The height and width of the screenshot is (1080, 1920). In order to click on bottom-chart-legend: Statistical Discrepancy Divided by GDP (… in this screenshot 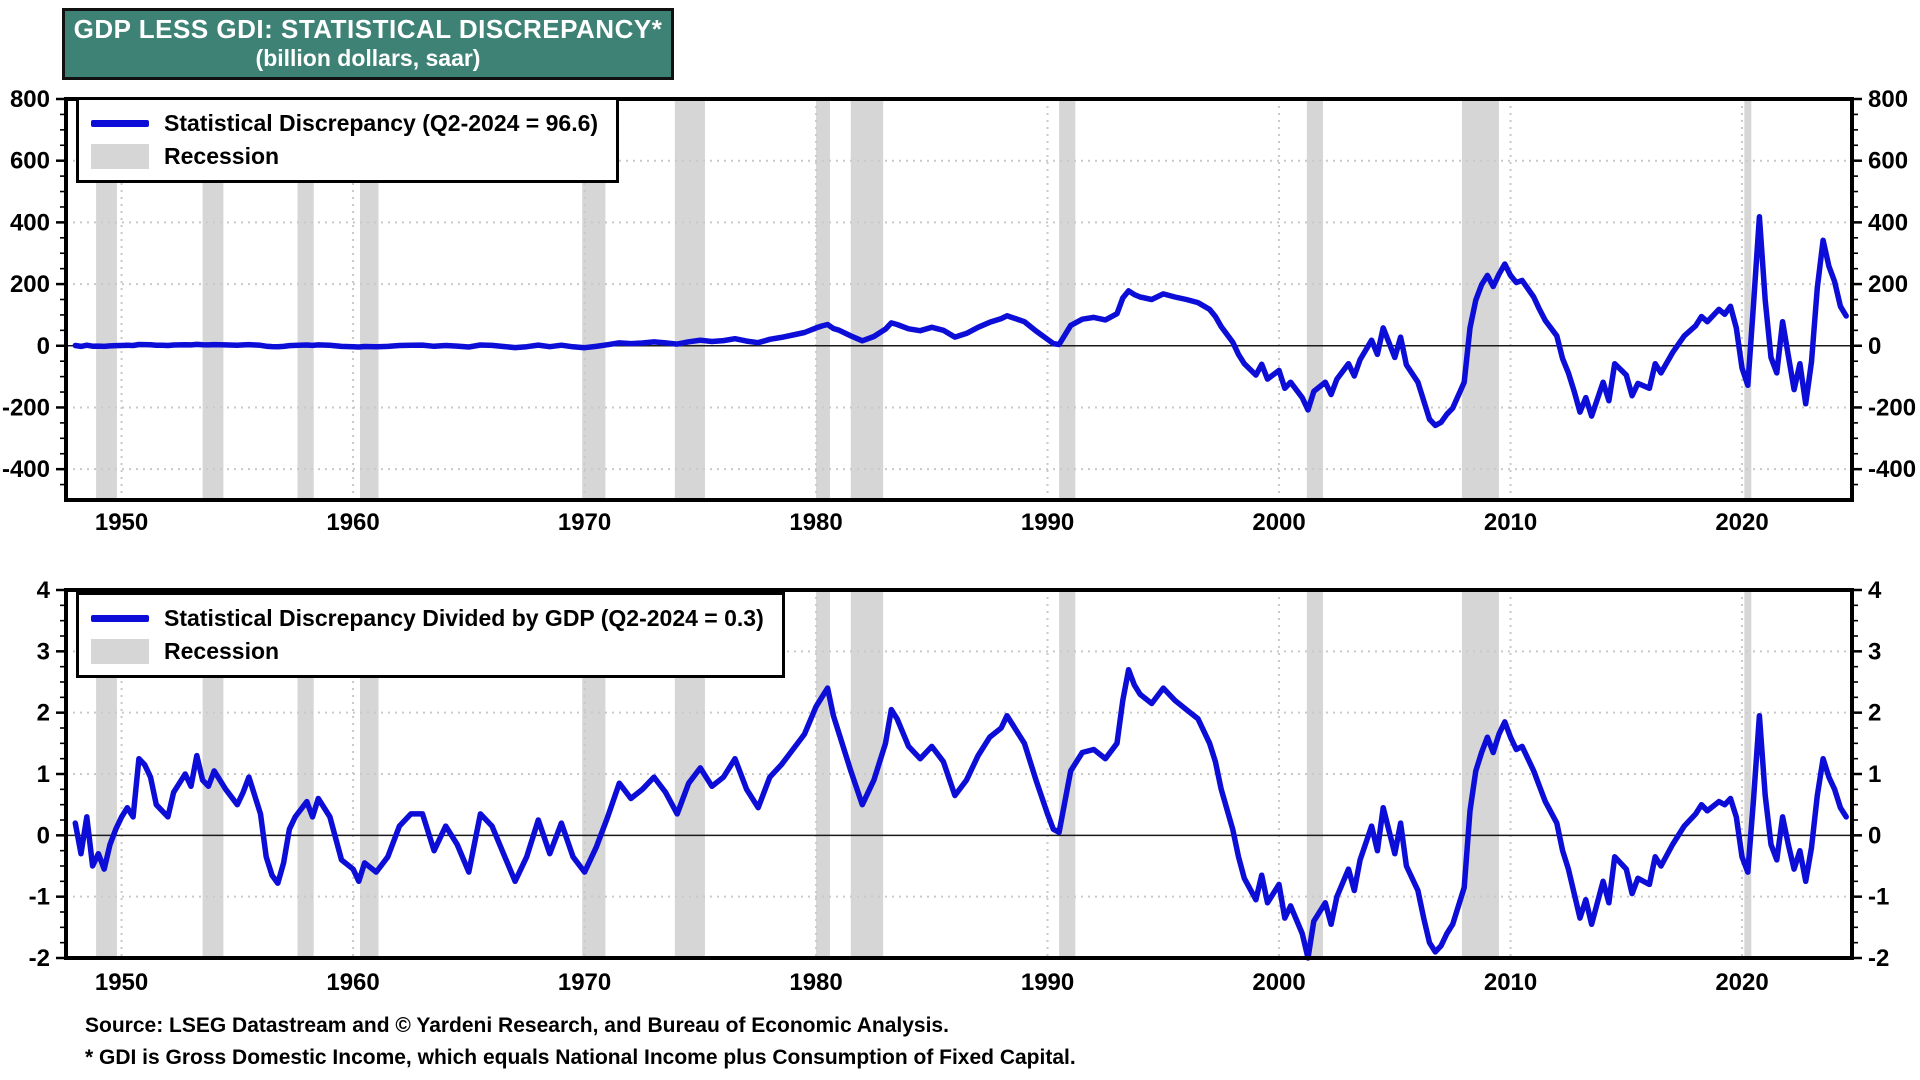, I will do `click(430, 635)`.